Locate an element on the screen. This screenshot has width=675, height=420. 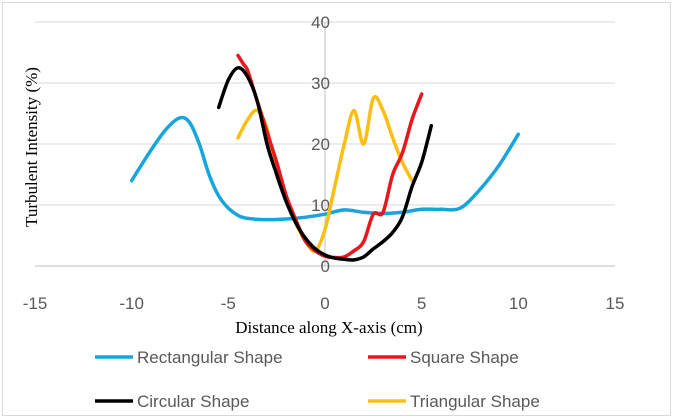
y-tick-label: 0 is located at coordinates (325, 266).